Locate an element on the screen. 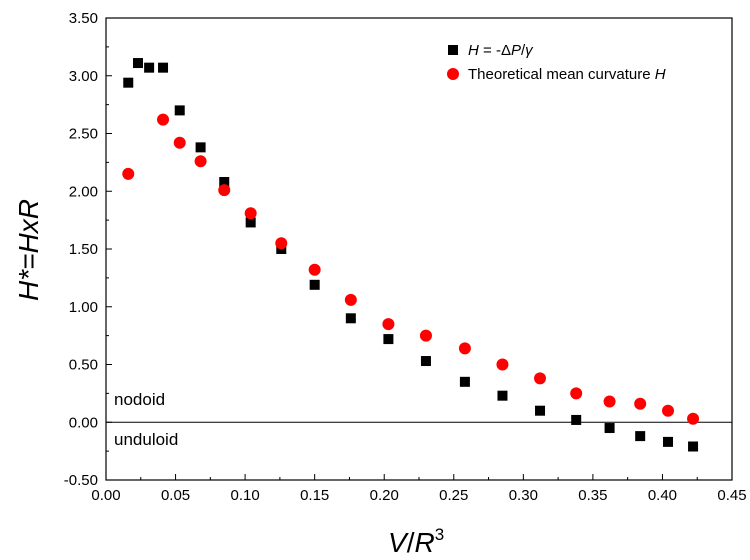 The height and width of the screenshot is (560, 750). x-axis-title: V/R3 is located at coordinates (416, 541).